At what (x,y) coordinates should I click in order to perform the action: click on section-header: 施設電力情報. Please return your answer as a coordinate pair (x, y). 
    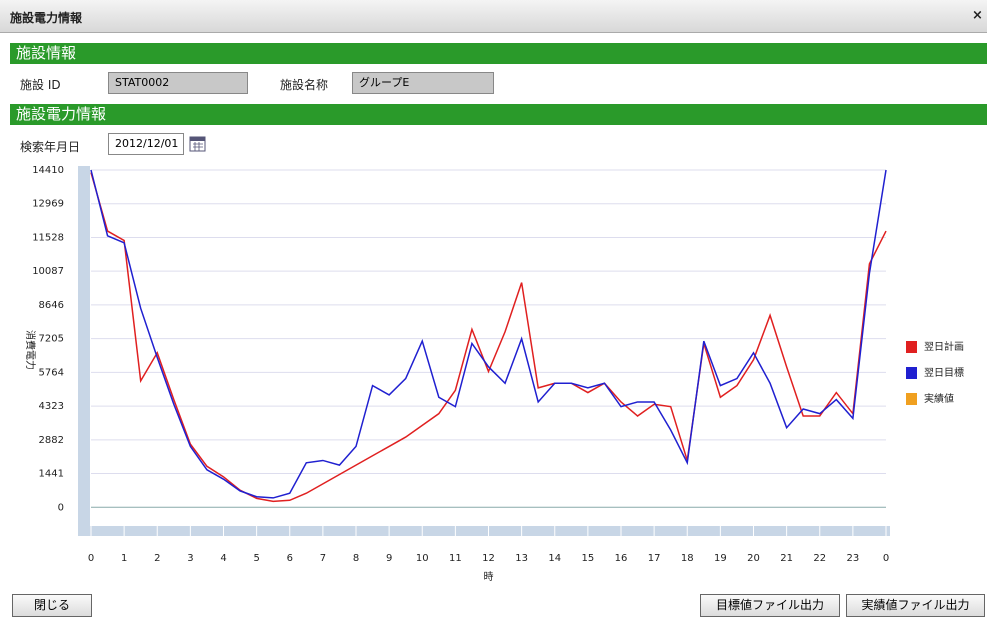
    Looking at the image, I should click on (498, 114).